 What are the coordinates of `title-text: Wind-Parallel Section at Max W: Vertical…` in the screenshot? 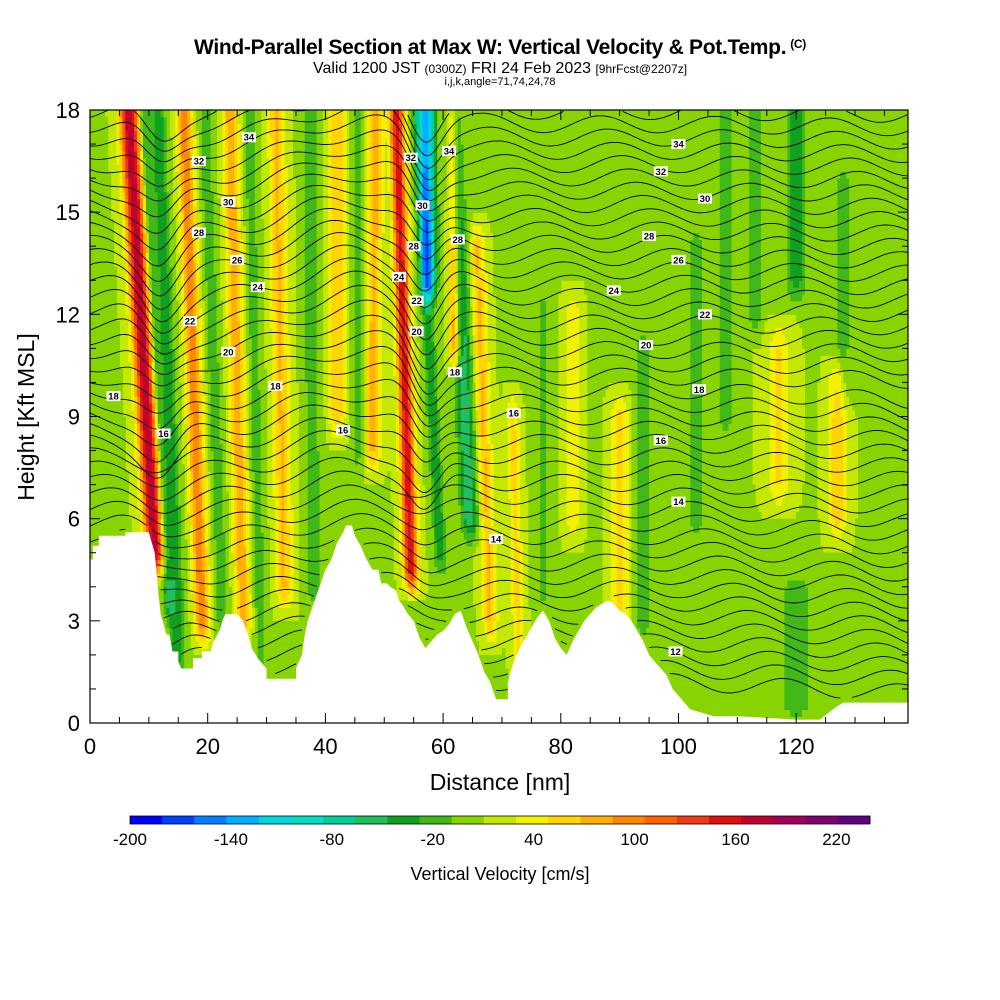 It's located at (490, 47).